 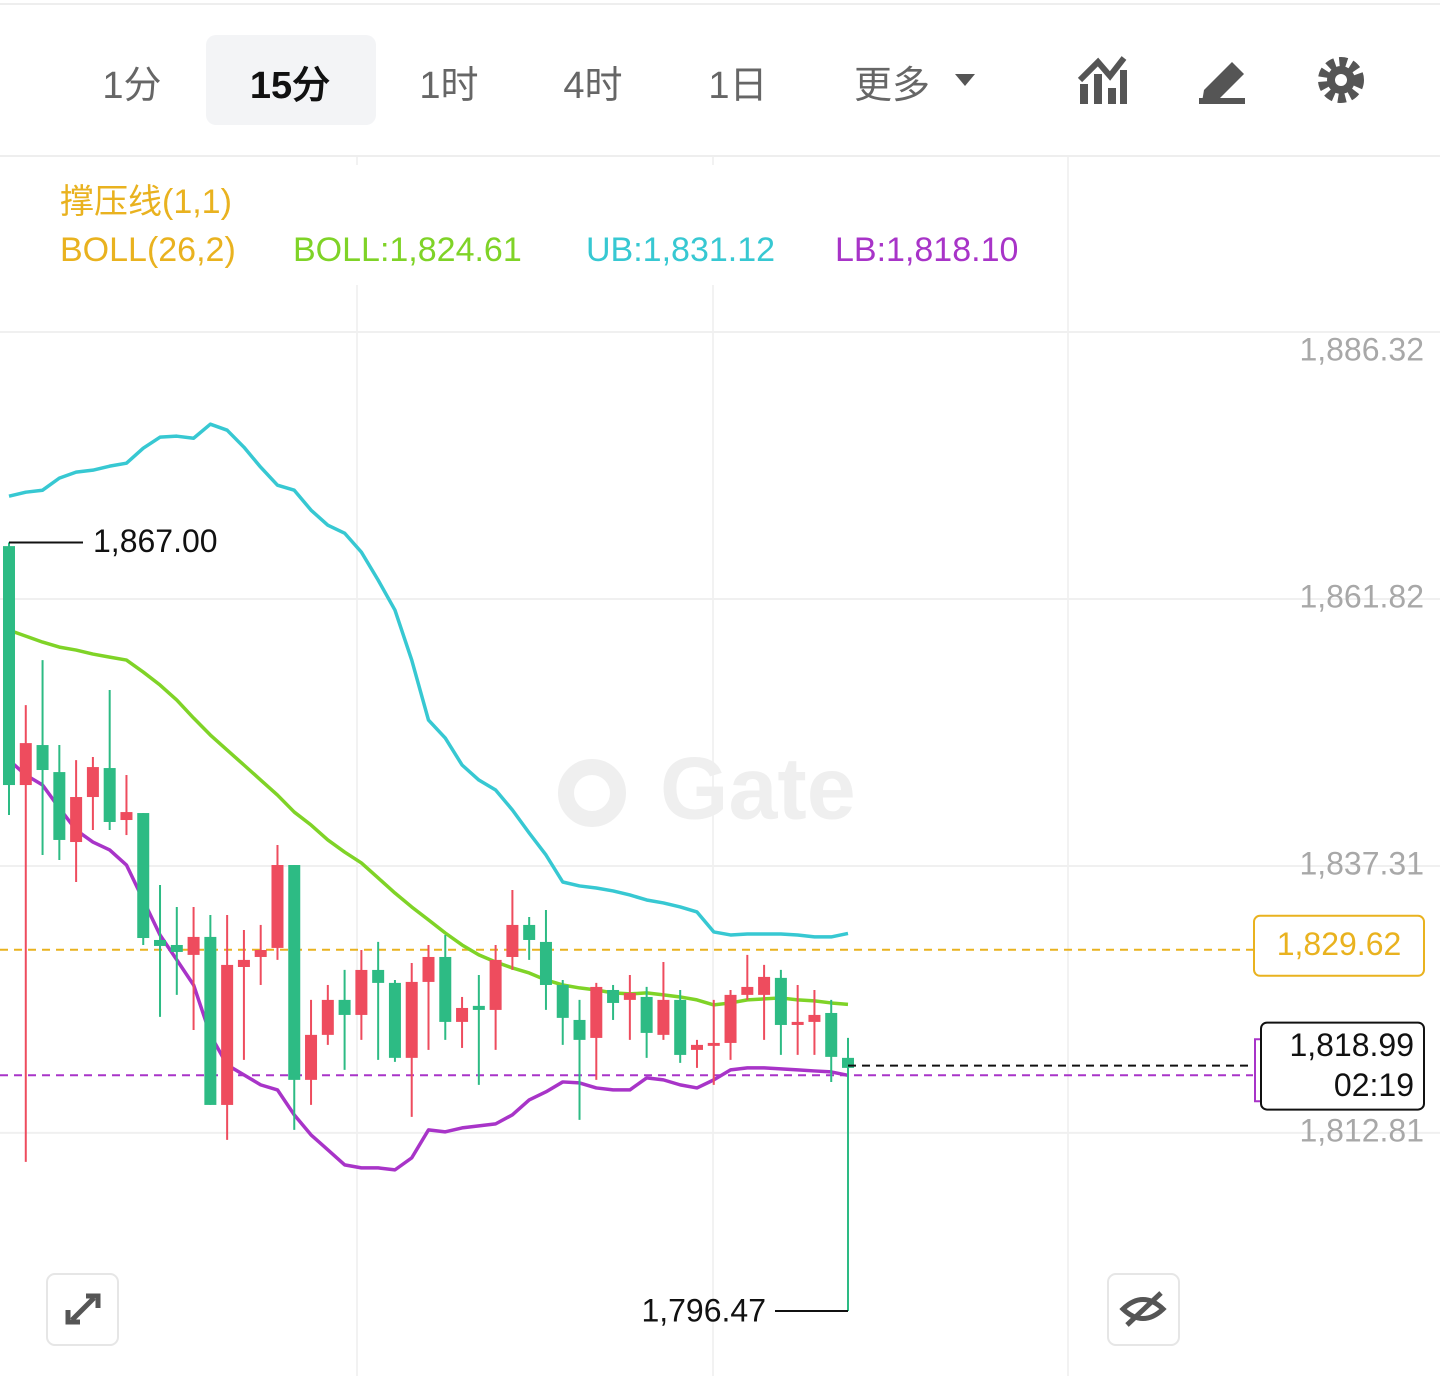 I want to click on high-label: 1,867.00, so click(x=155, y=541).